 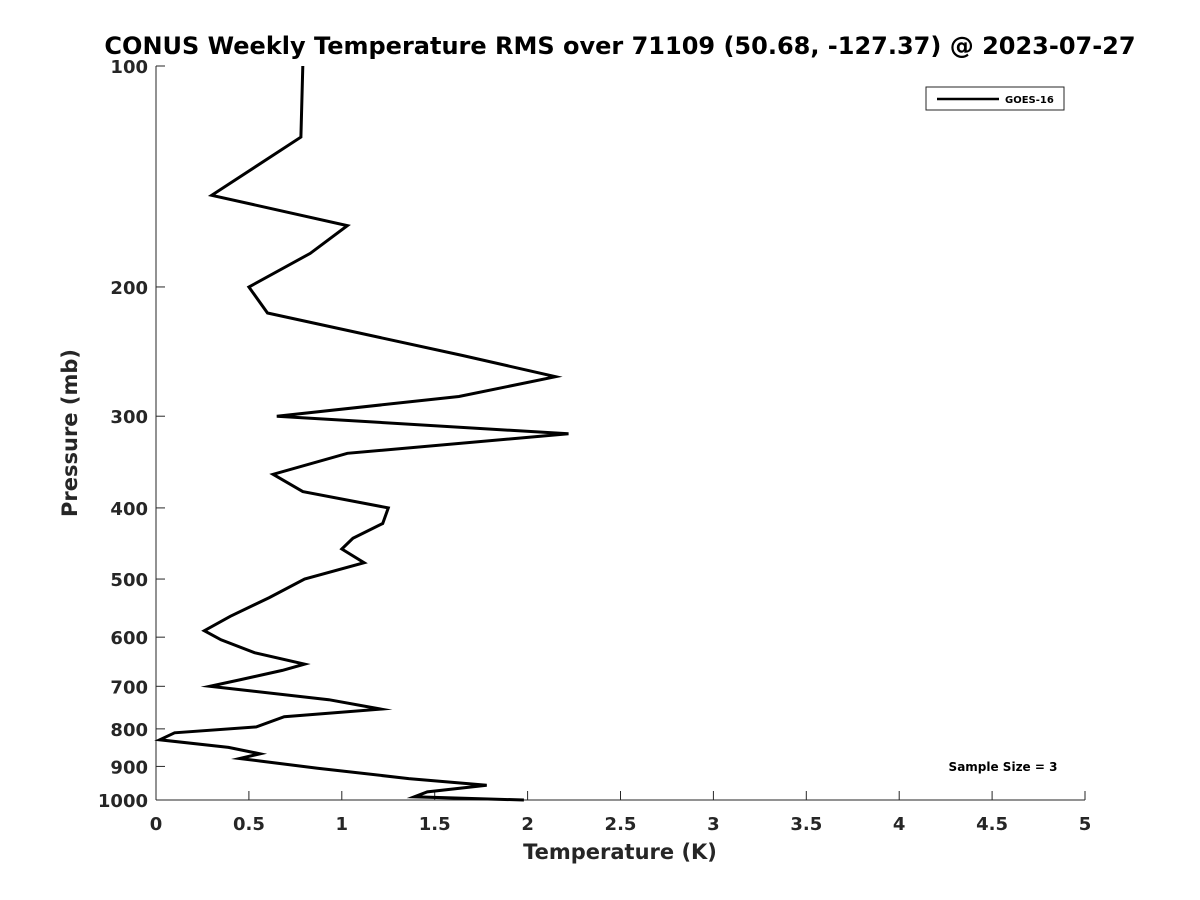 What do you see at coordinates (620, 852) in the screenshot?
I see `x-axis-label: Temperature (K)` at bounding box center [620, 852].